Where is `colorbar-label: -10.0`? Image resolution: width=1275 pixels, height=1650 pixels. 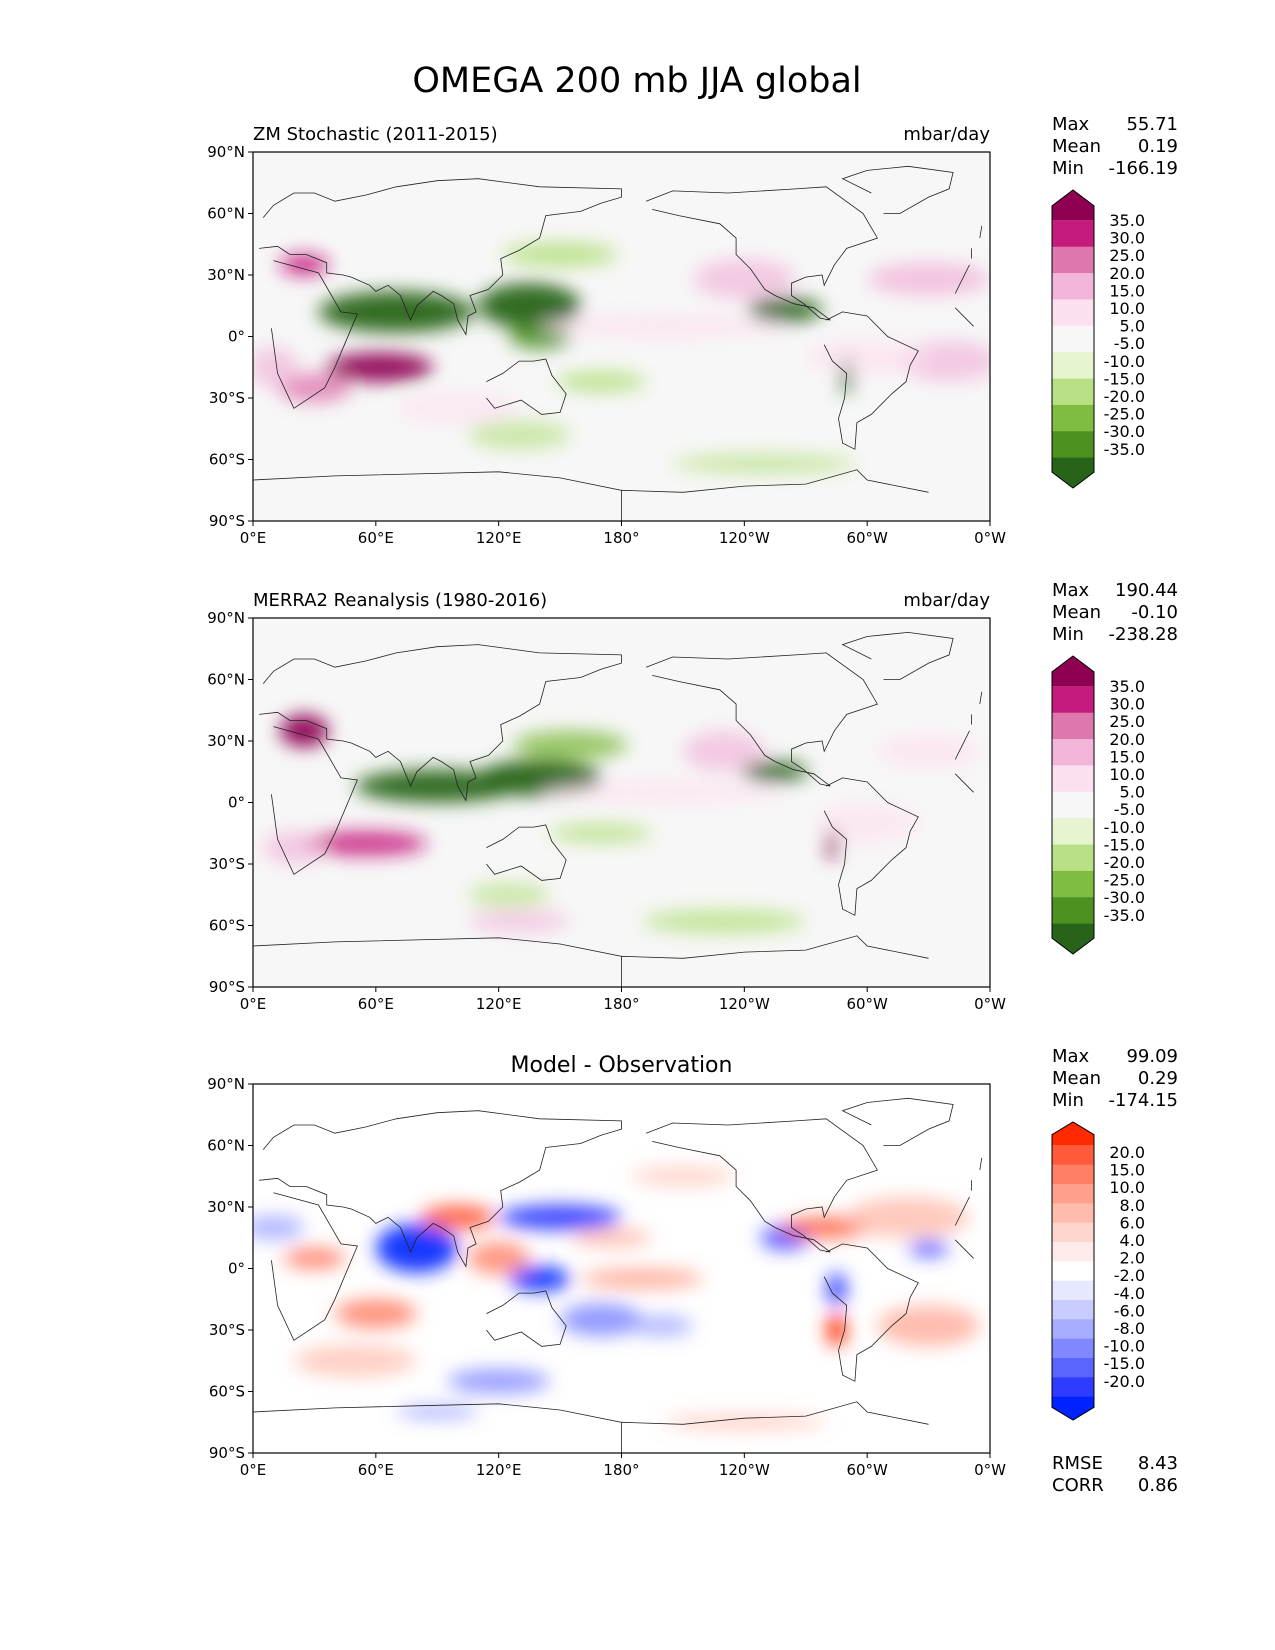 colorbar-label: -10.0 is located at coordinates (1124, 1346).